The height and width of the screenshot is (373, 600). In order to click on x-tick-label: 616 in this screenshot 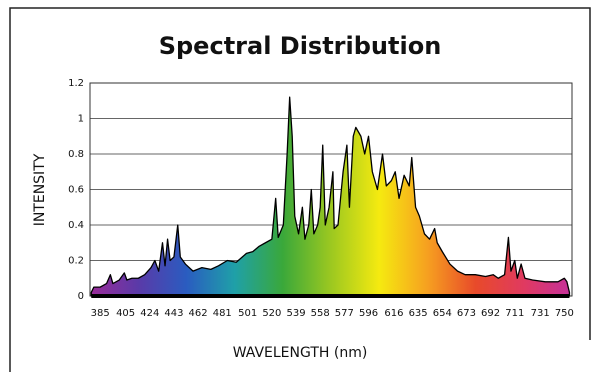, I will do `click(393, 313)`.